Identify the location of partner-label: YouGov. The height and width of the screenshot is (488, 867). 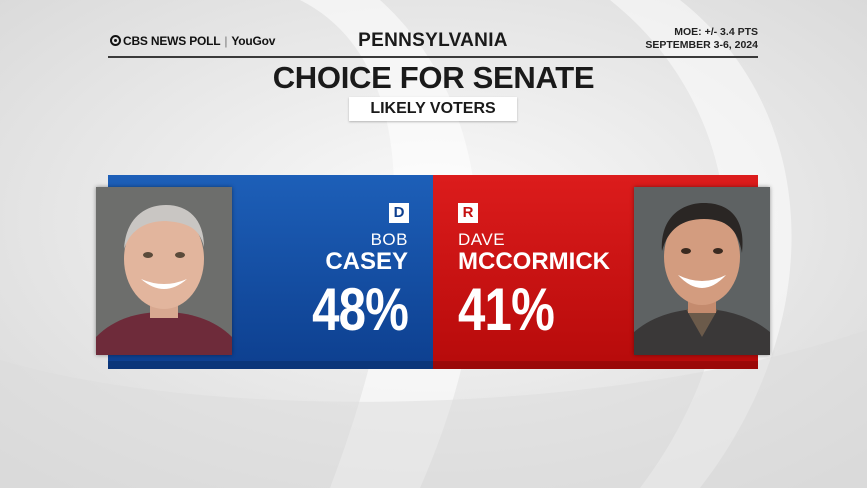
(253, 41).